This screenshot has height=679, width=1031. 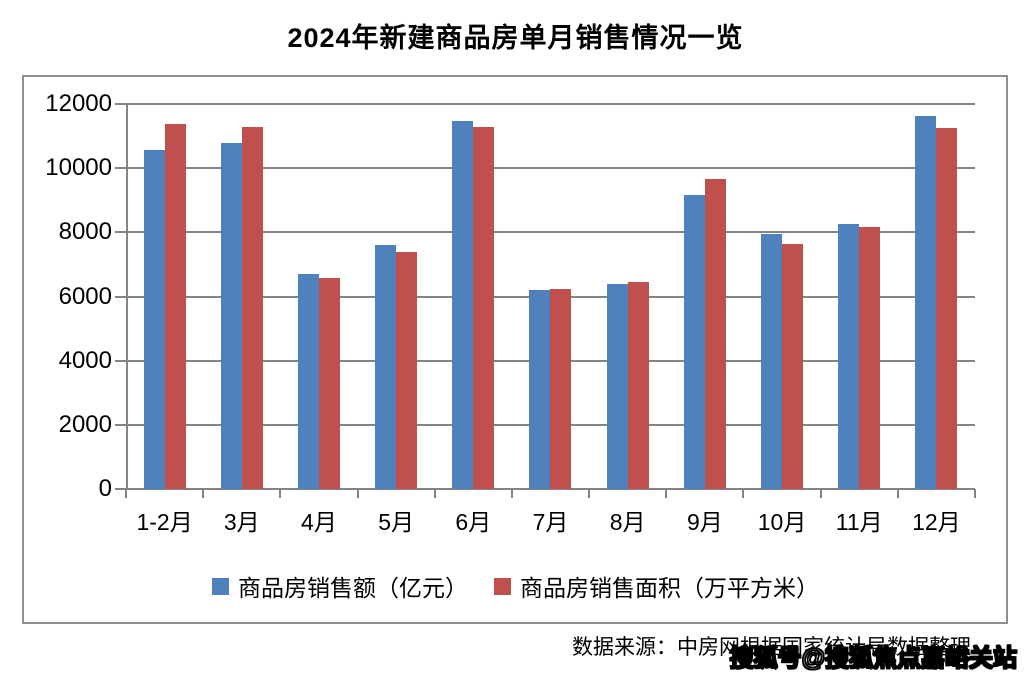 I want to click on y-axis-line, so click(x=127, y=296).